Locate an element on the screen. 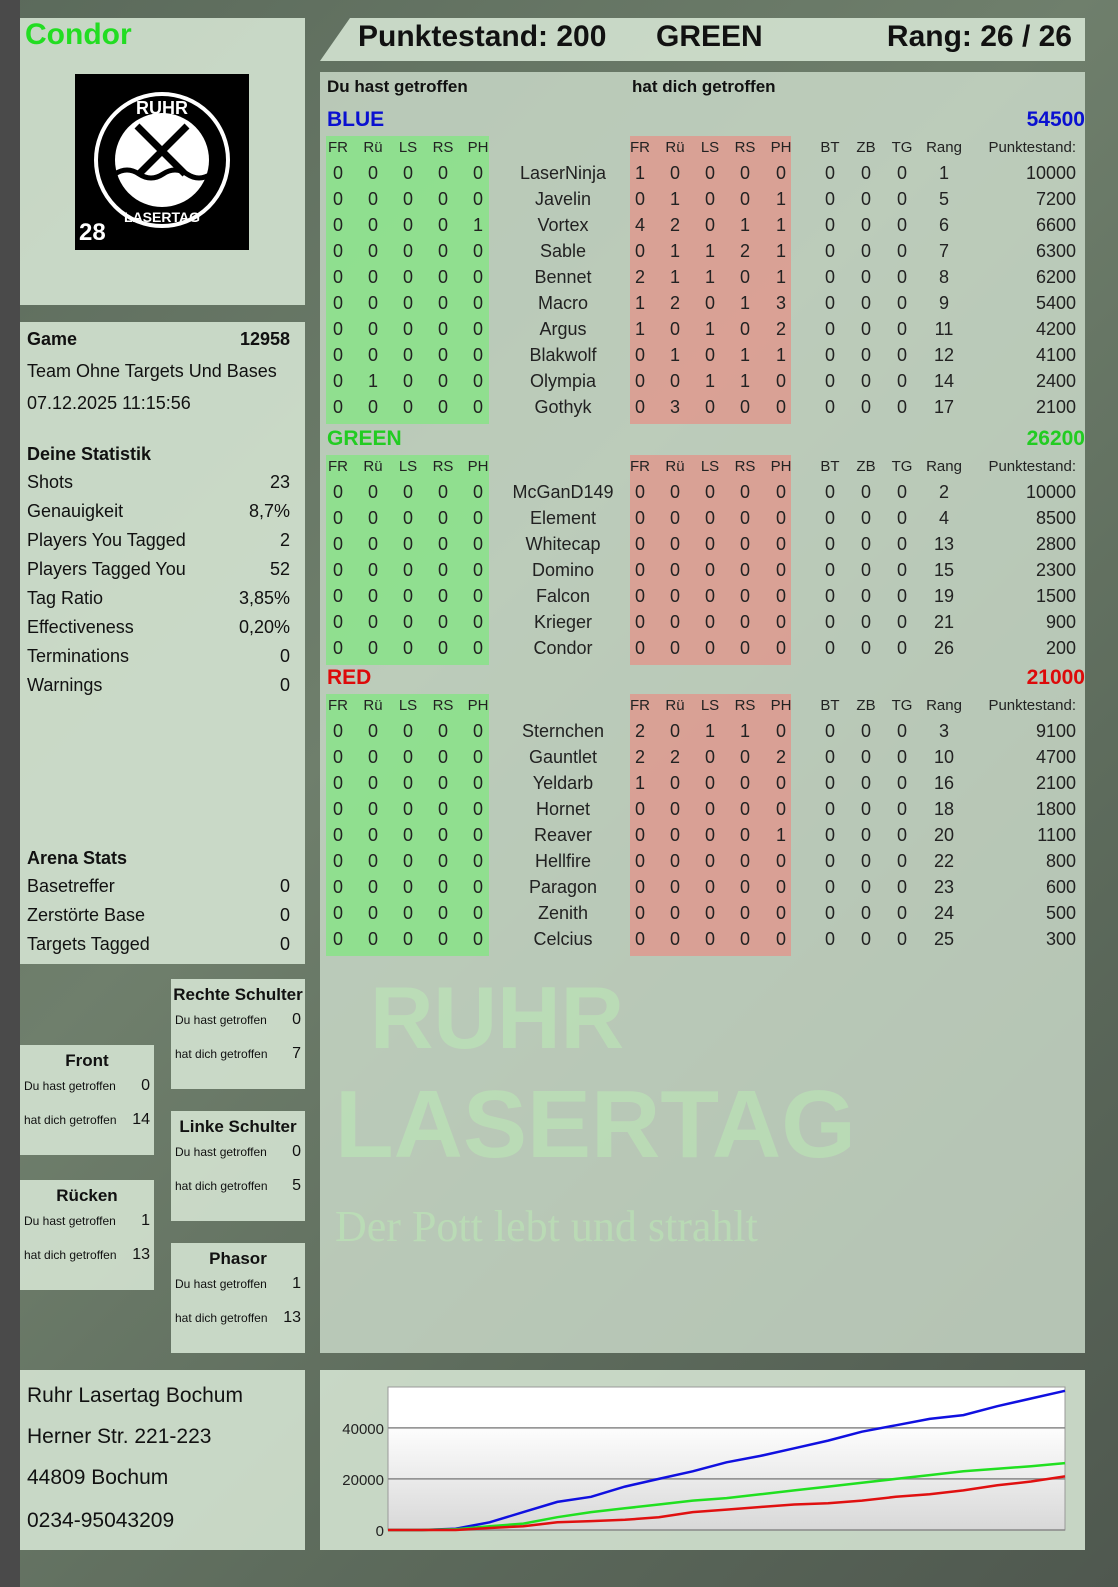  player-rank: 13 is located at coordinates (944, 544).